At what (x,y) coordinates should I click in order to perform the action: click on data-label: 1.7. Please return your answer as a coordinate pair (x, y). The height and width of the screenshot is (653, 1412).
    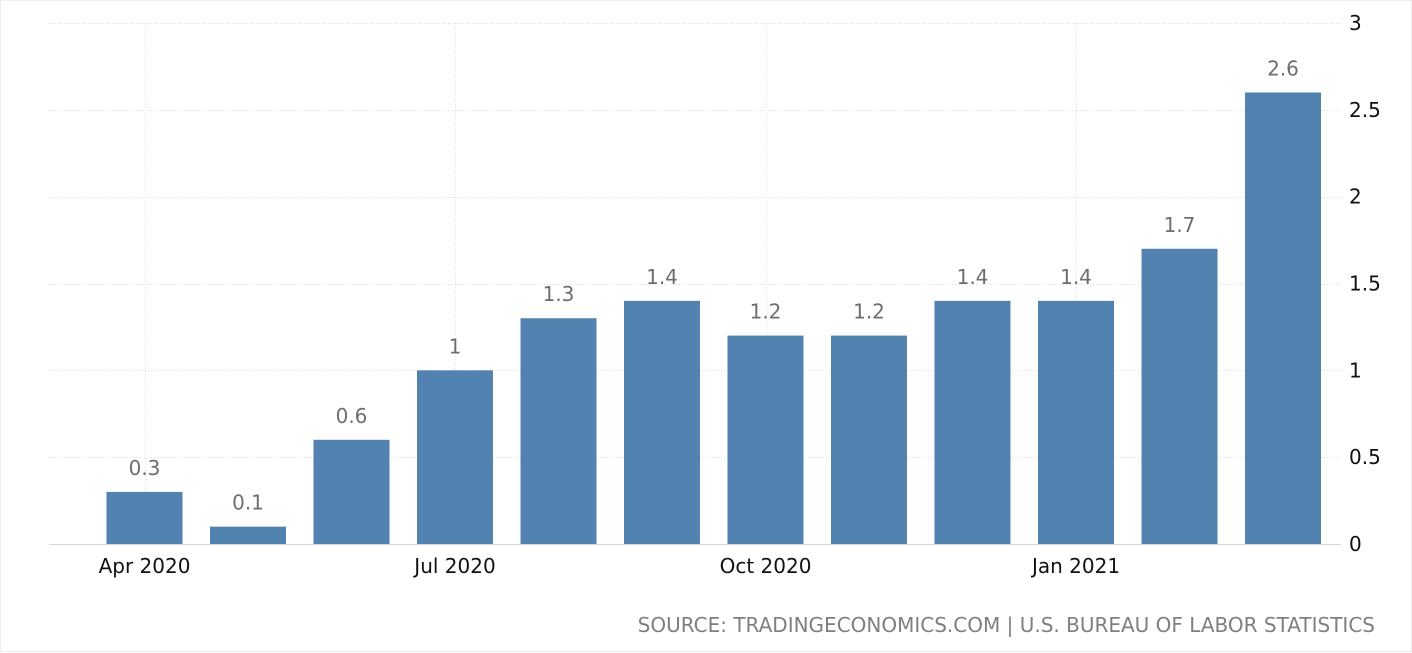
    Looking at the image, I should click on (1180, 225).